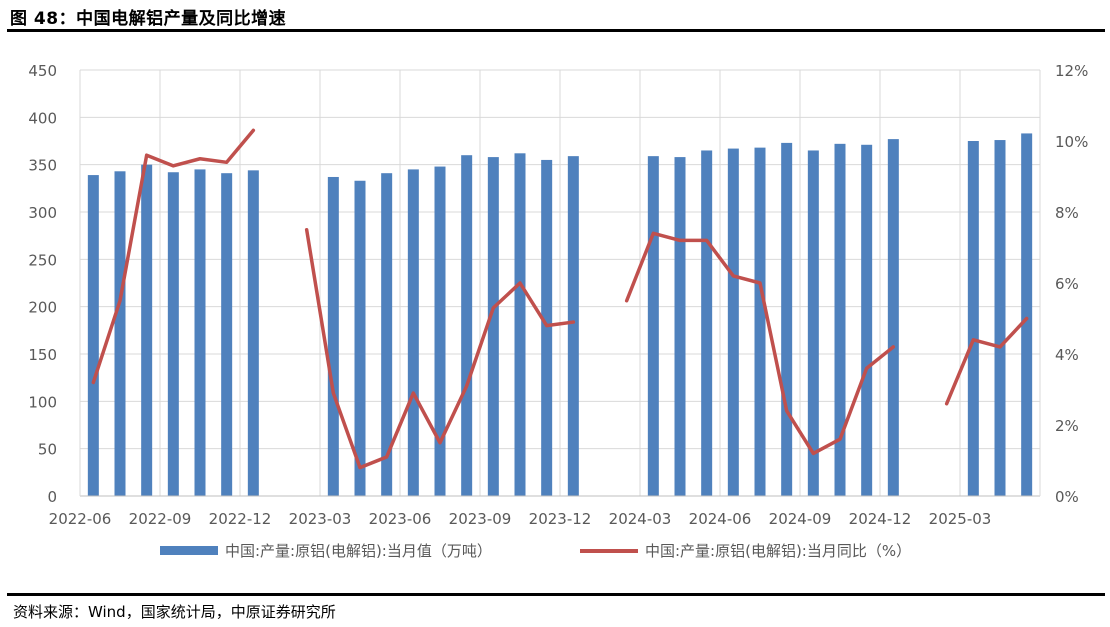 The width and height of the screenshot is (1110, 627). What do you see at coordinates (358, 551) in the screenshot?
I see `legend-label-bar: 中国:产量:原铝(电解铝):当月值（万吨）` at bounding box center [358, 551].